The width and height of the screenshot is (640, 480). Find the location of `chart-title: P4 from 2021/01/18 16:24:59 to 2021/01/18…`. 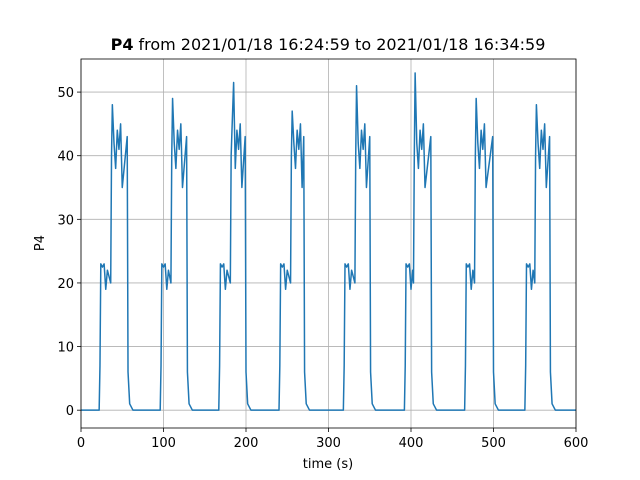

chart-title: P4 from 2021/01/18 16:24:59 to 2021/01/18… is located at coordinates (328, 44).